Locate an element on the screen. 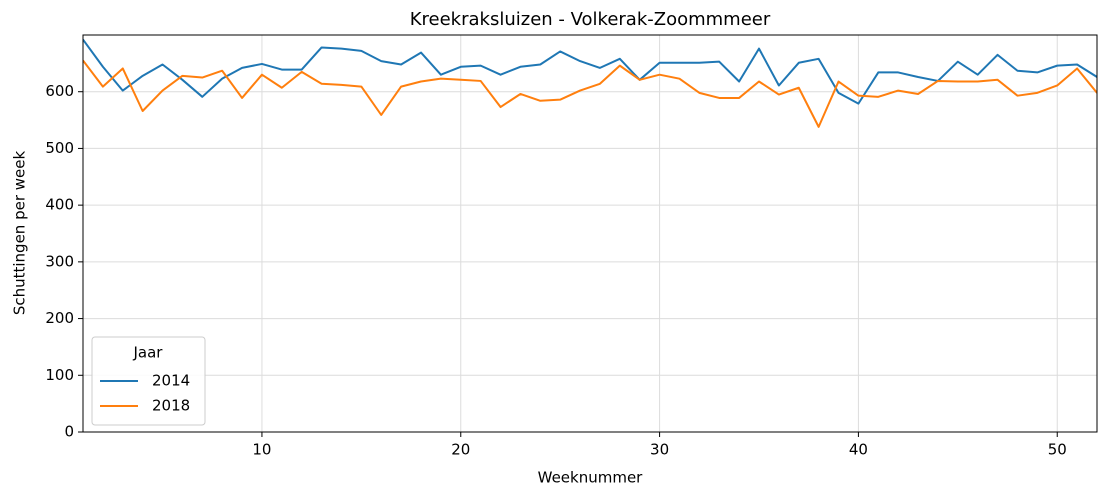 The image size is (1100, 493). legend-label: 2014 is located at coordinates (171, 381).